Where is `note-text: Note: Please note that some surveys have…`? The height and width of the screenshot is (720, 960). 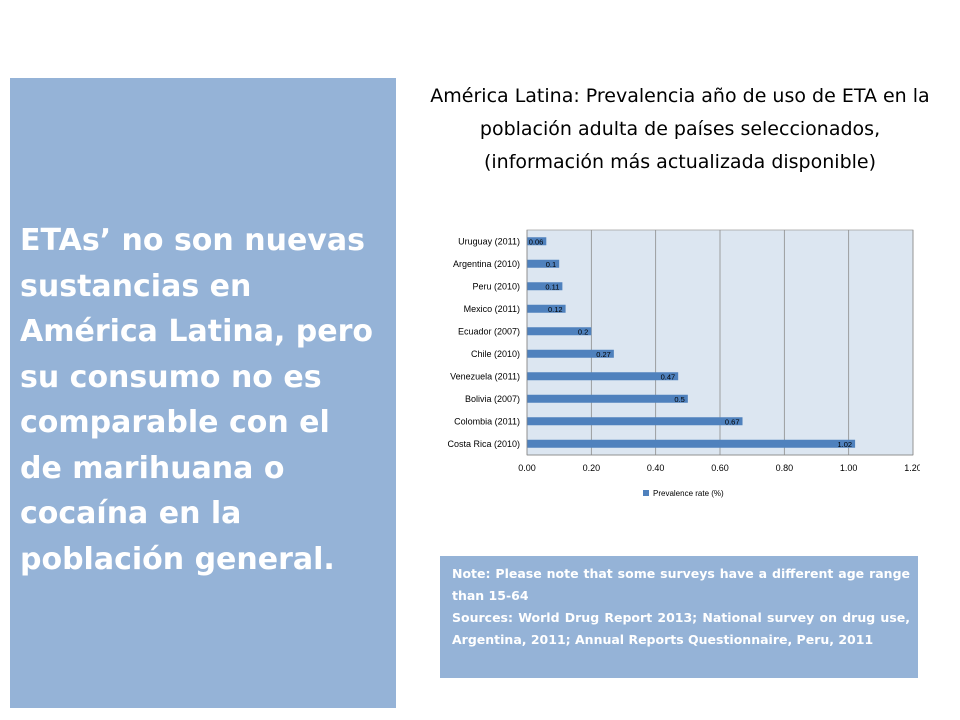 note-text: Note: Please note that some surveys have… is located at coordinates (681, 584).